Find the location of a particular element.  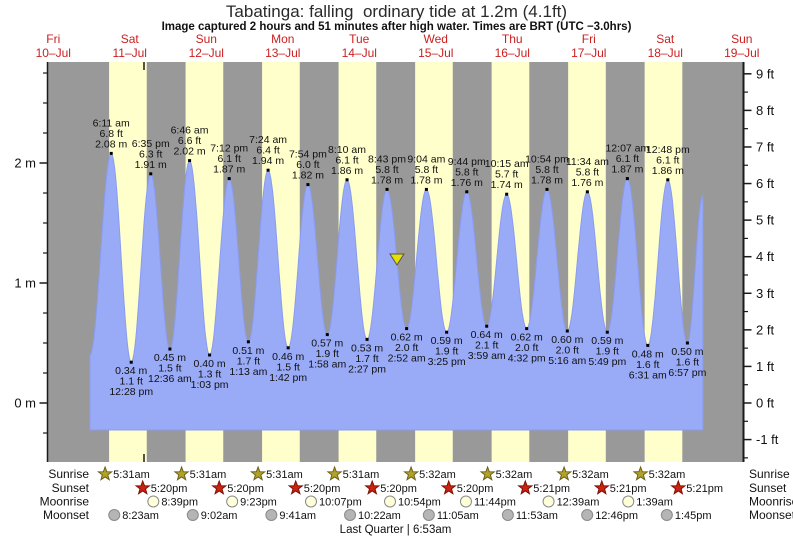

moonset-time: 9:02am is located at coordinates (219, 516).